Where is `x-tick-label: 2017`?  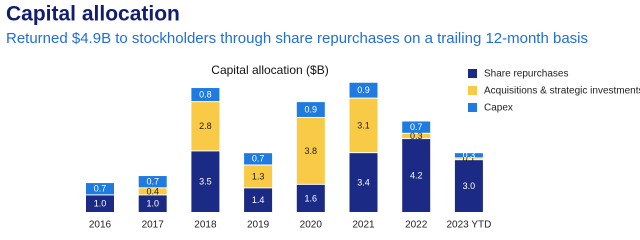 x-tick-label: 2017 is located at coordinates (153, 225).